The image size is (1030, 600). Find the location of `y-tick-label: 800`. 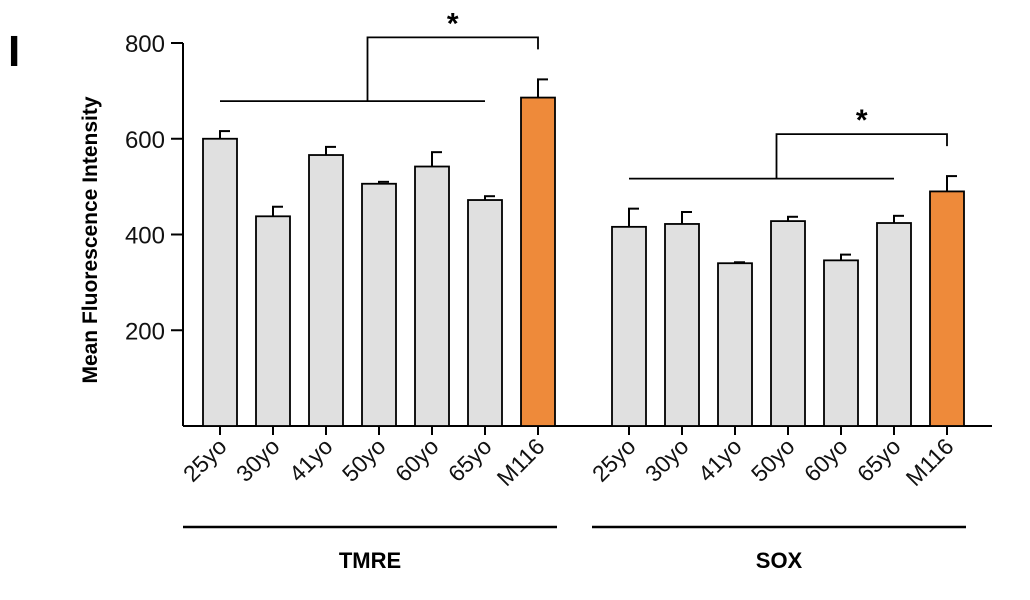

y-tick-label: 800 is located at coordinates (145, 44).